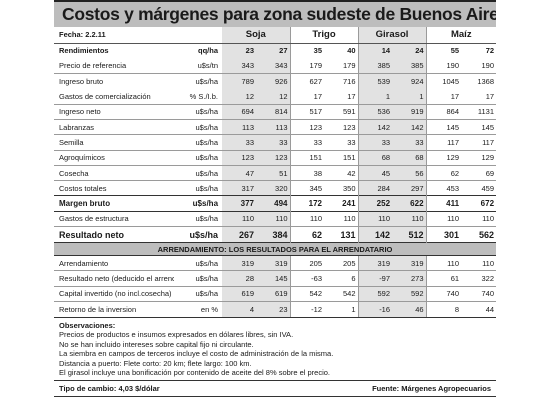 Image resolution: width=540 pixels, height=405 pixels. What do you see at coordinates (239, 188) in the screenshot?
I see `cell: 317` at bounding box center [239, 188].